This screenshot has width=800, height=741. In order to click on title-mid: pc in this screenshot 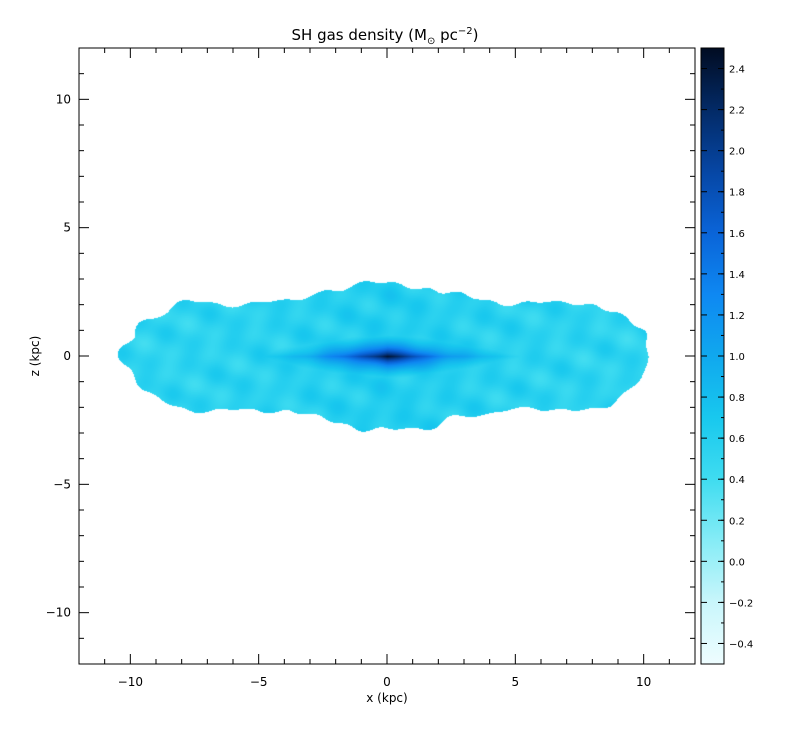, I will do `click(446, 35)`.